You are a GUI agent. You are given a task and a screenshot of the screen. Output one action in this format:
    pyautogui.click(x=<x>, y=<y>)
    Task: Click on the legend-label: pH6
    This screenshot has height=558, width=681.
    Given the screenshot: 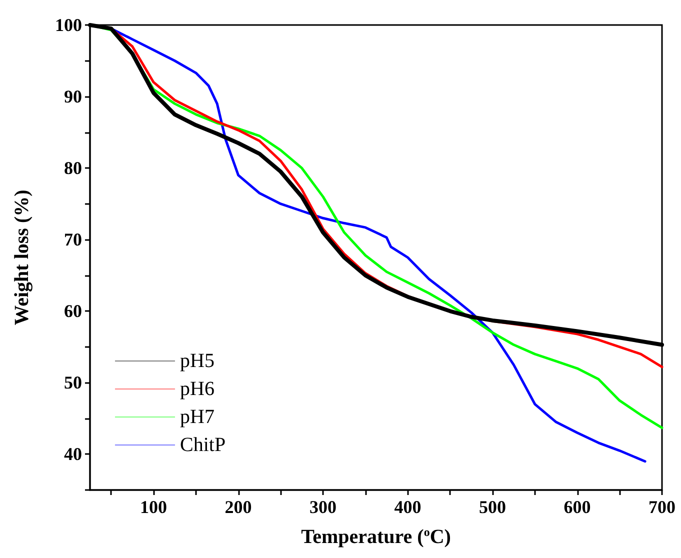 What is the action you would take?
    pyautogui.click(x=197, y=389)
    